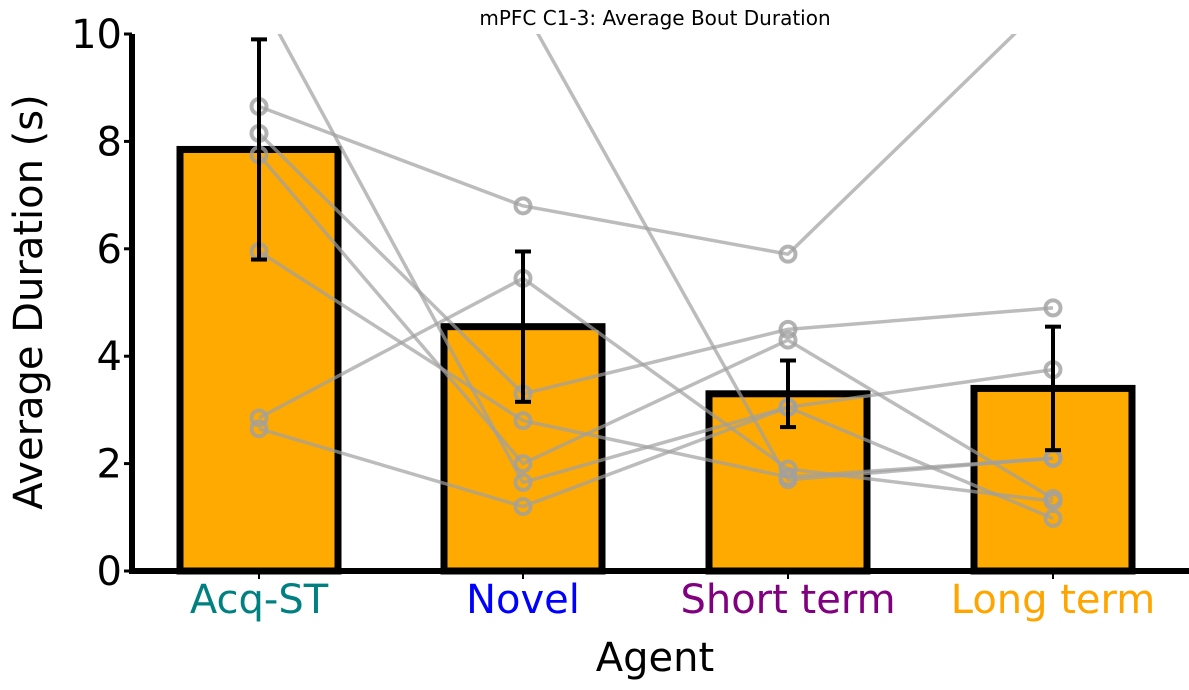  Describe the element at coordinates (109, 465) in the screenshot. I see `y-tick-label-2: 2` at that location.